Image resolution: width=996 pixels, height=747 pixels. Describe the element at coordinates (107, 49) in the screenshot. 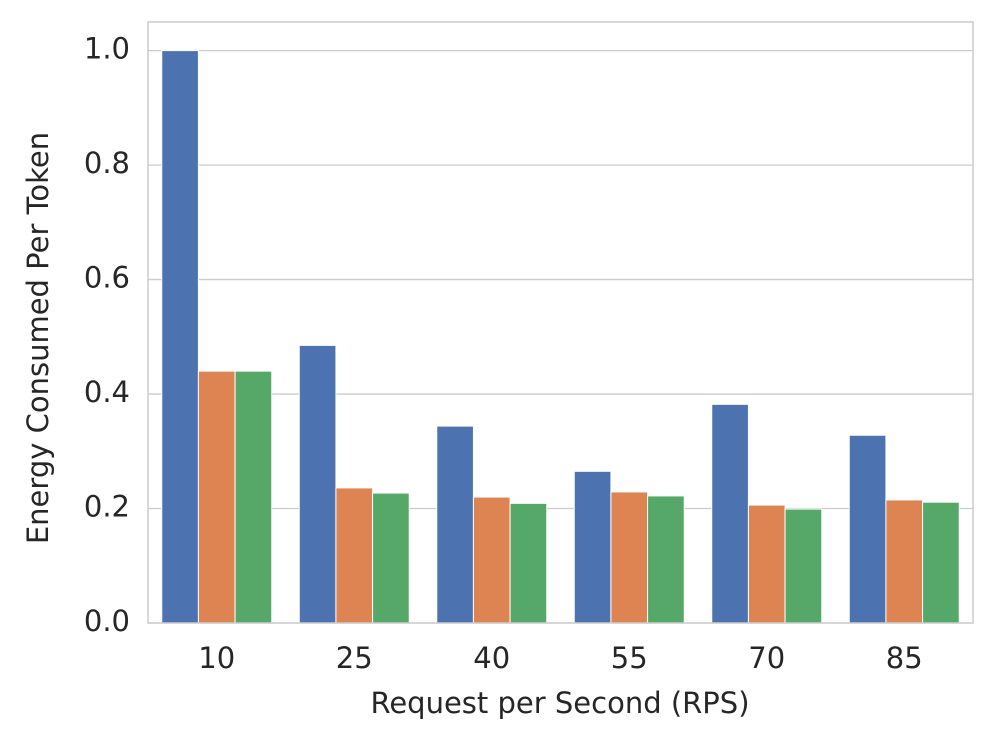

I see `y-tick-label: 1.0` at that location.